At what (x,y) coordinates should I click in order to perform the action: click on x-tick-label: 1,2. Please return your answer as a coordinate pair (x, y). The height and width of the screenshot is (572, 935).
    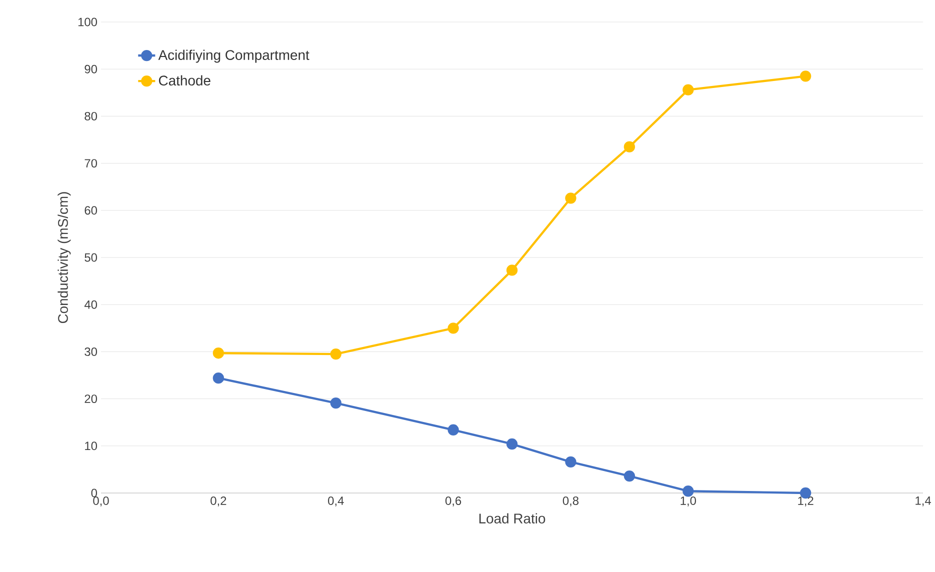
    Looking at the image, I should click on (806, 501).